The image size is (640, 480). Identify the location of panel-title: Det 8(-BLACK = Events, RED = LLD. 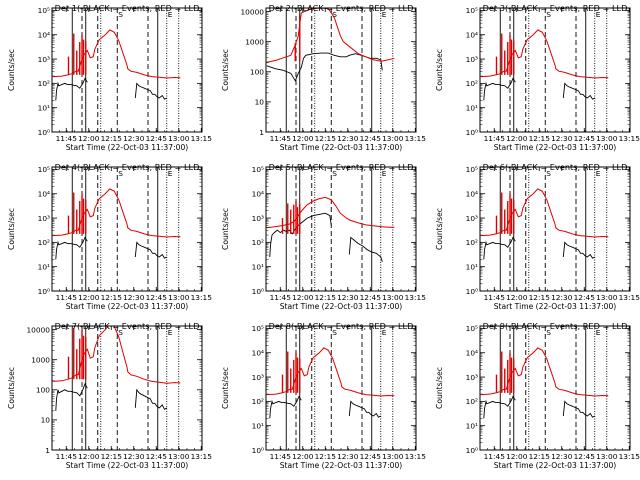
(341, 326).